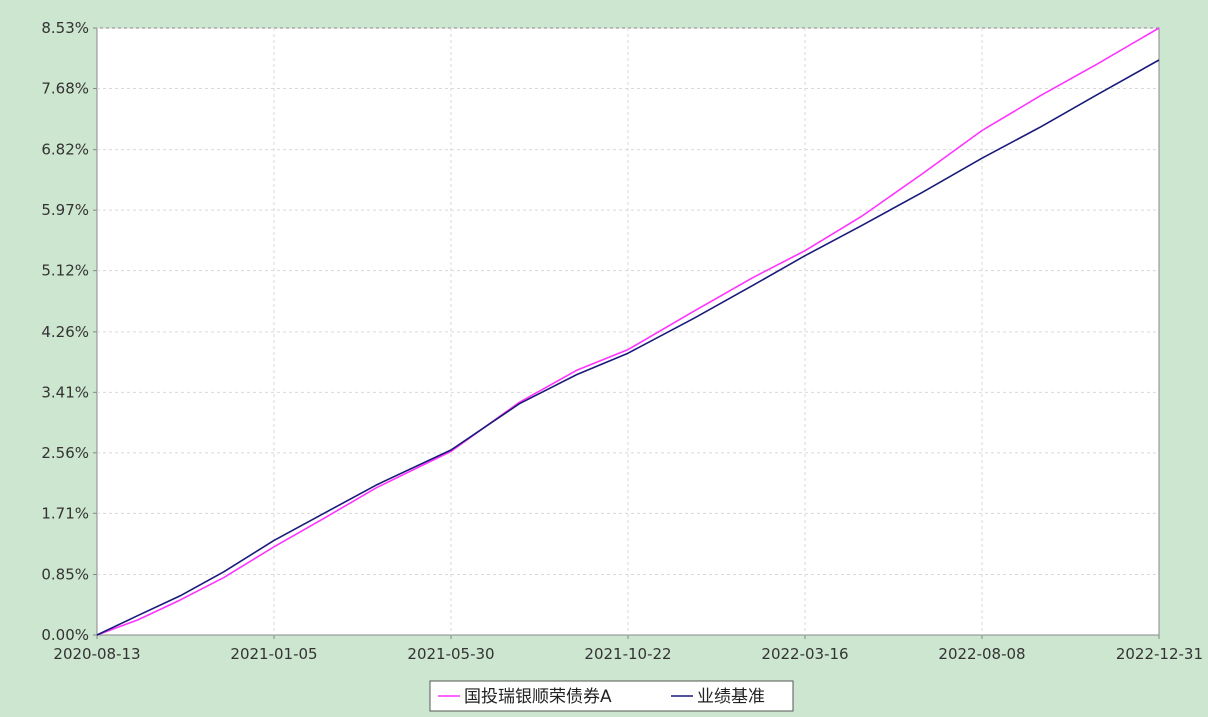 This screenshot has width=1208, height=717. Describe the element at coordinates (65, 271) in the screenshot. I see `y-tick-label: 5.12%` at that location.